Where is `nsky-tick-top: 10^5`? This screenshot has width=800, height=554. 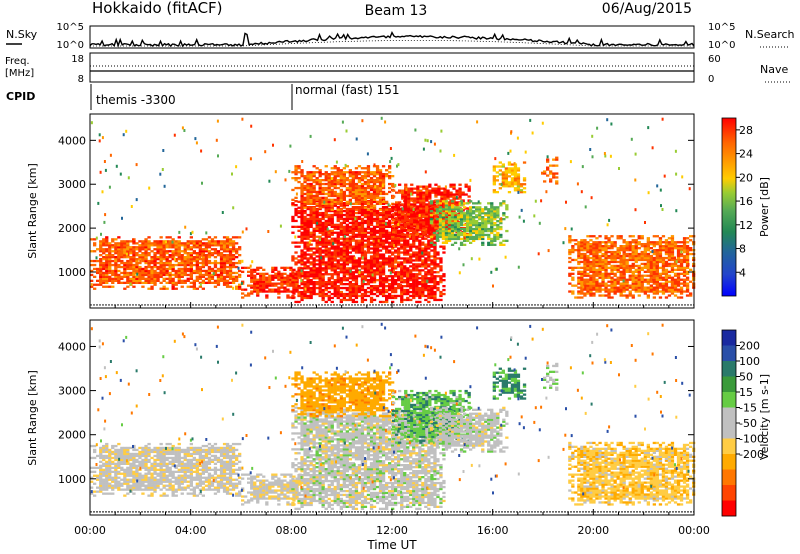 nsky-tick-top: 10^5 is located at coordinates (70, 27).